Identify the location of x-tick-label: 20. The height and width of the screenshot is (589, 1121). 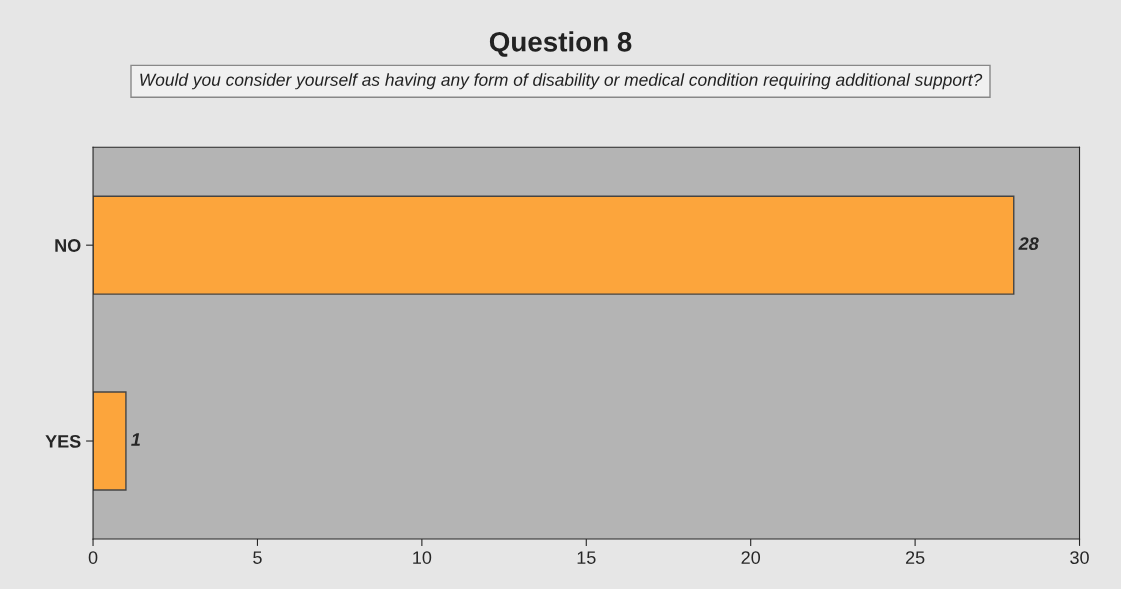
(751, 557).